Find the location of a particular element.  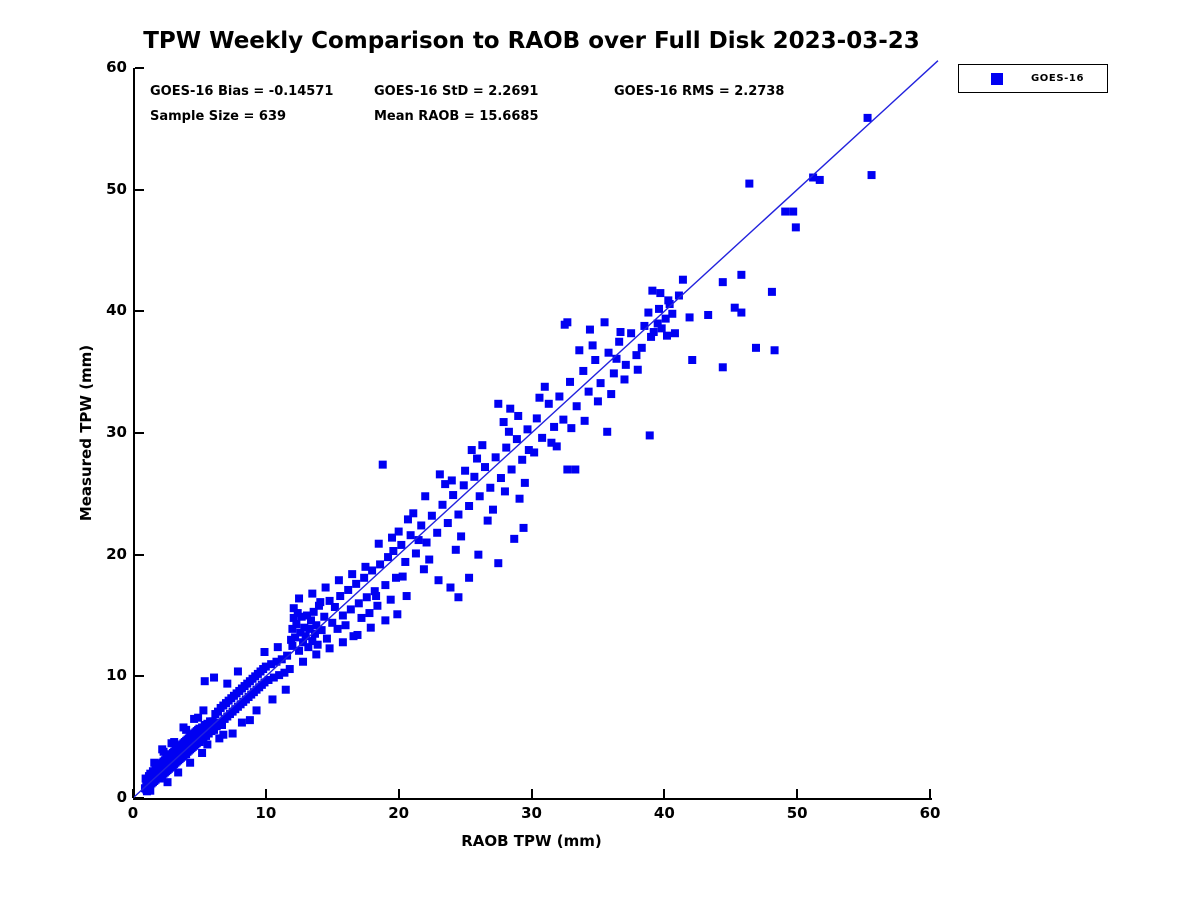

stat-bias: GOES-16 Bias = -0.14571 is located at coordinates (242, 91).